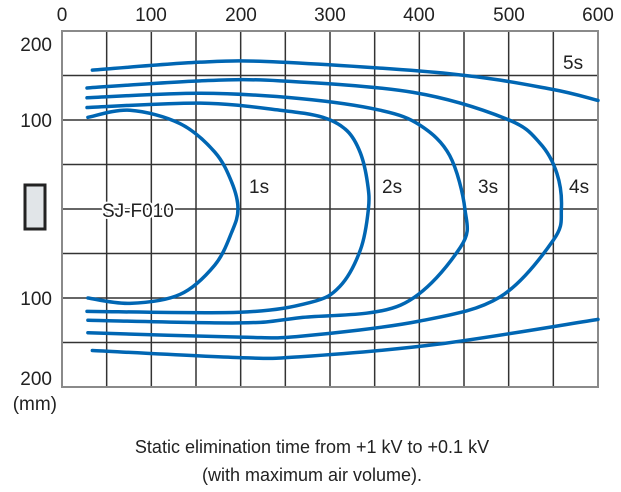 The width and height of the screenshot is (621, 492). I want to click on caption-line-2: (with maximum air volume)., so click(312, 475).